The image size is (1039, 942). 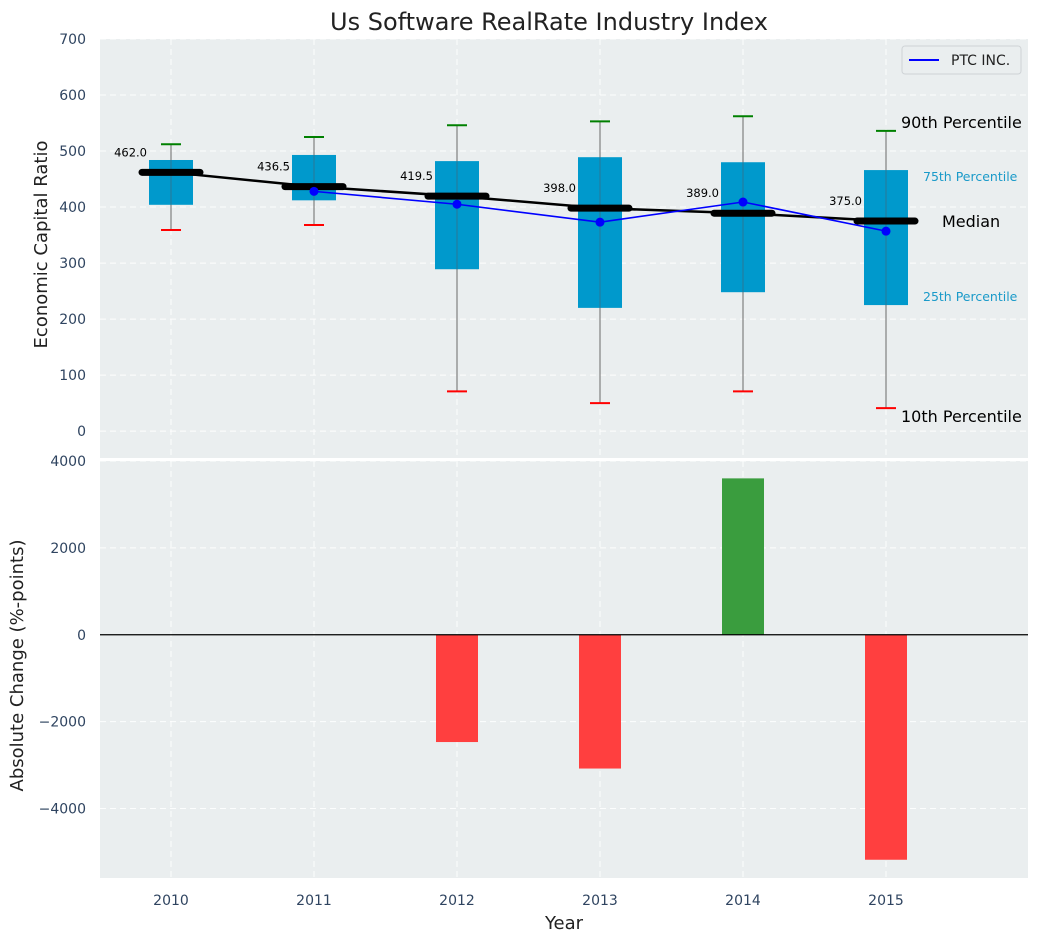 I want to click on legend: PTC INC., so click(x=961, y=60).